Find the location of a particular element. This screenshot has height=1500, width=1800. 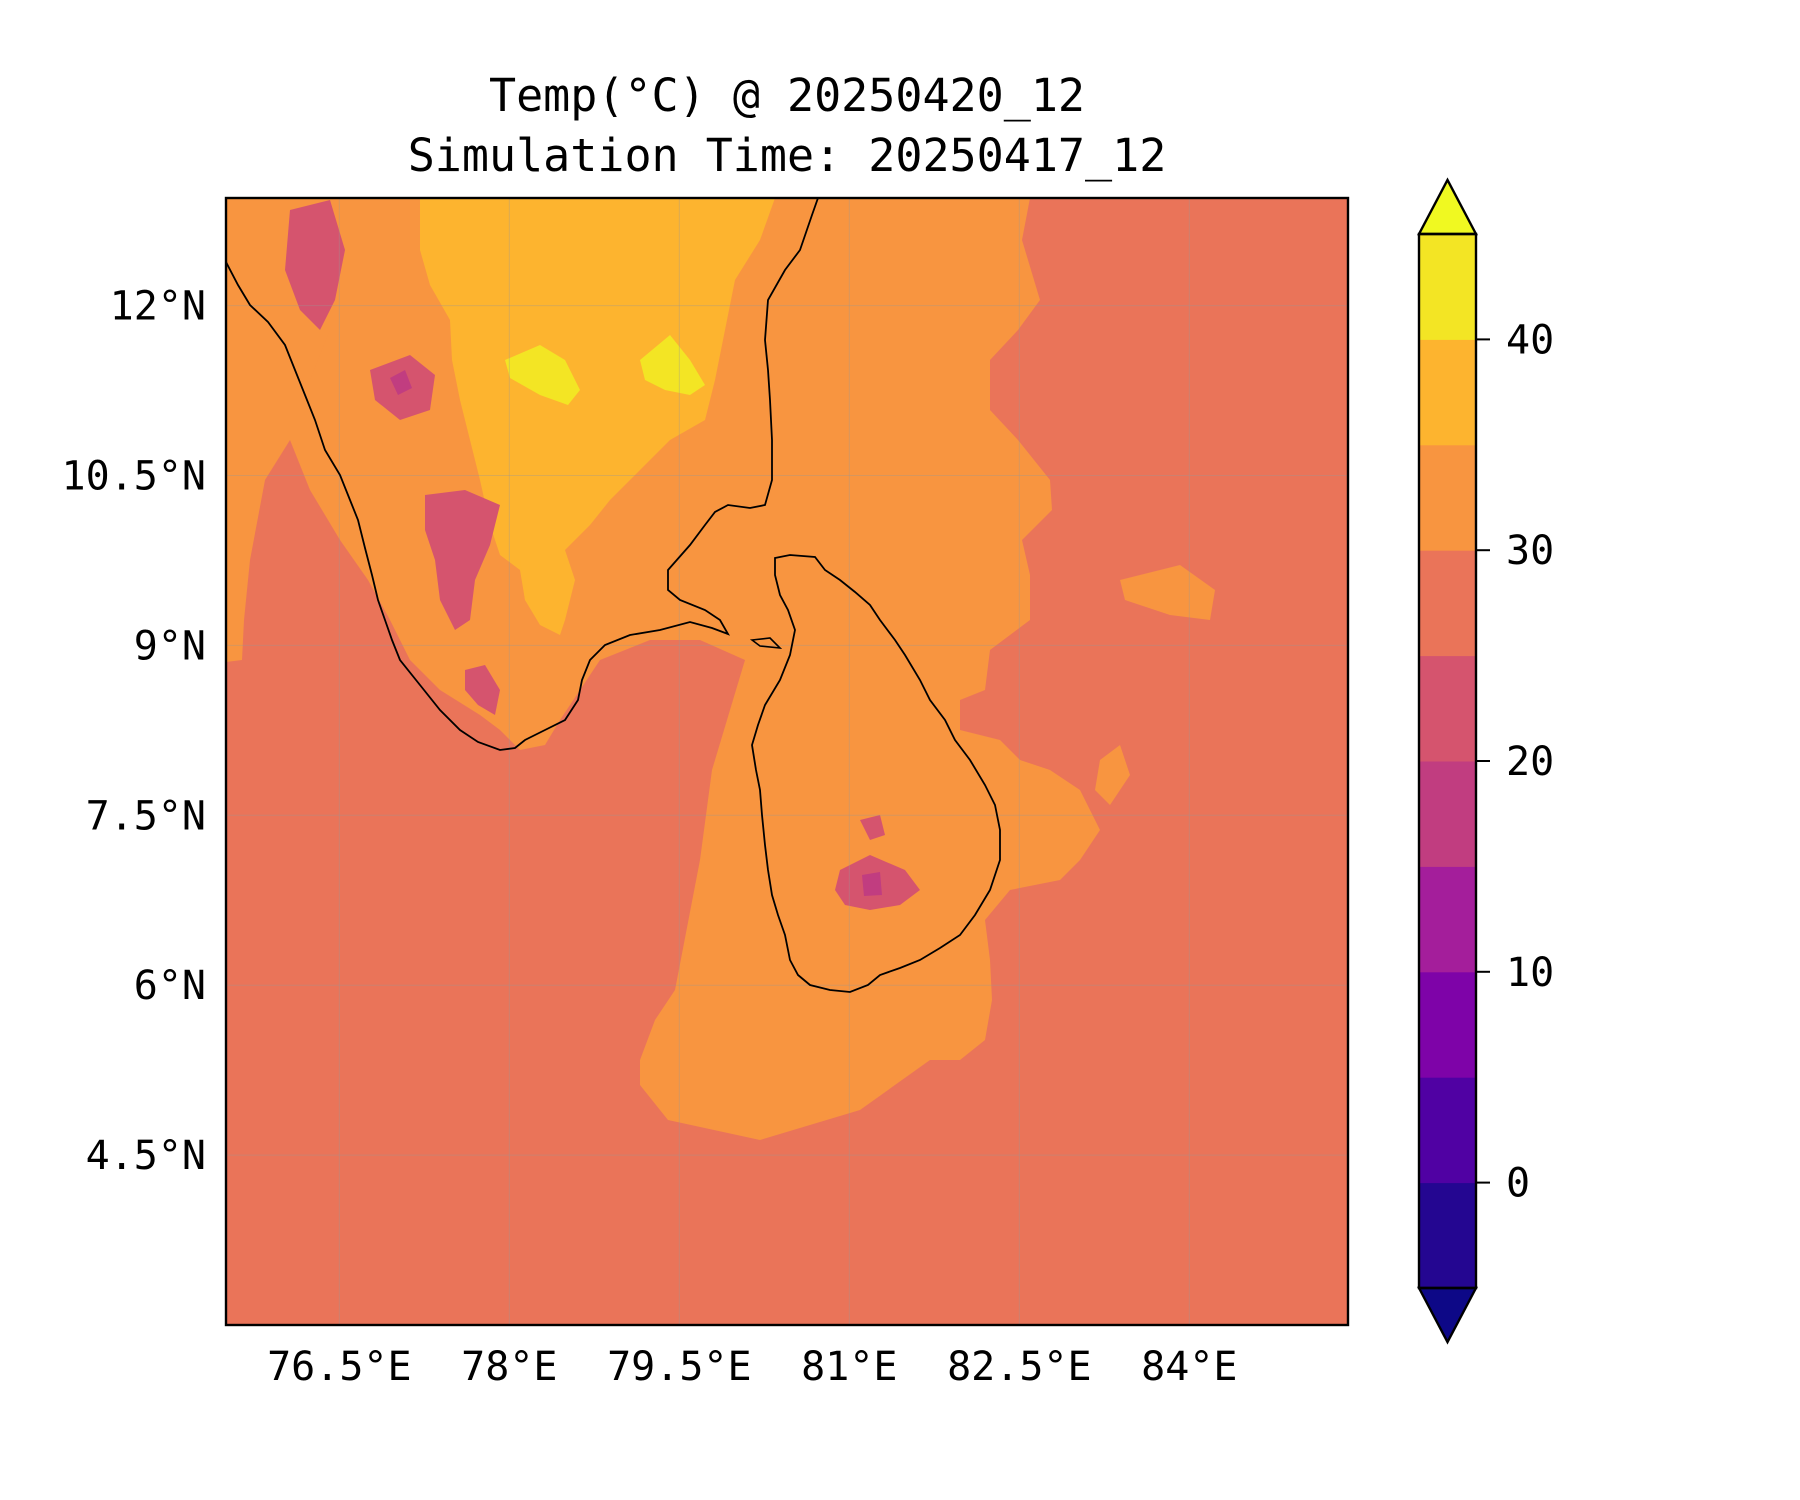

latitude-tick-labels: 12°N 10.5°N 9°N 7.5°N 6°N 4.5°N is located at coordinates (134, 731).